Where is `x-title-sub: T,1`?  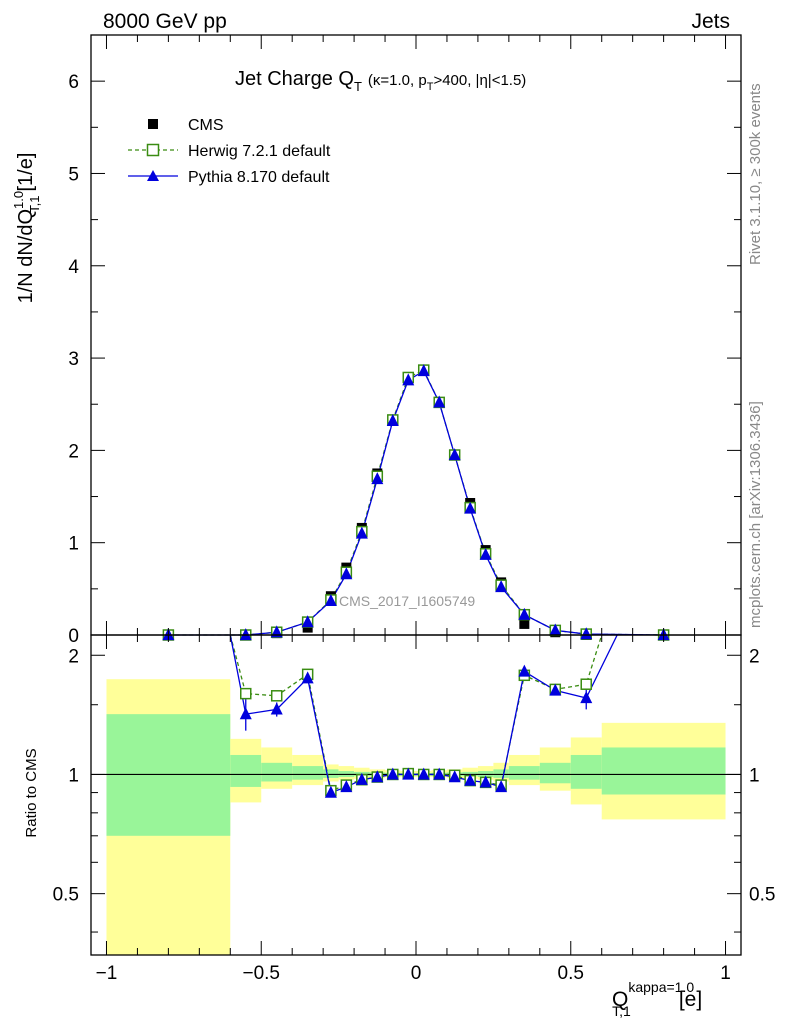
x-title-sub: T,1 is located at coordinates (621, 1011).